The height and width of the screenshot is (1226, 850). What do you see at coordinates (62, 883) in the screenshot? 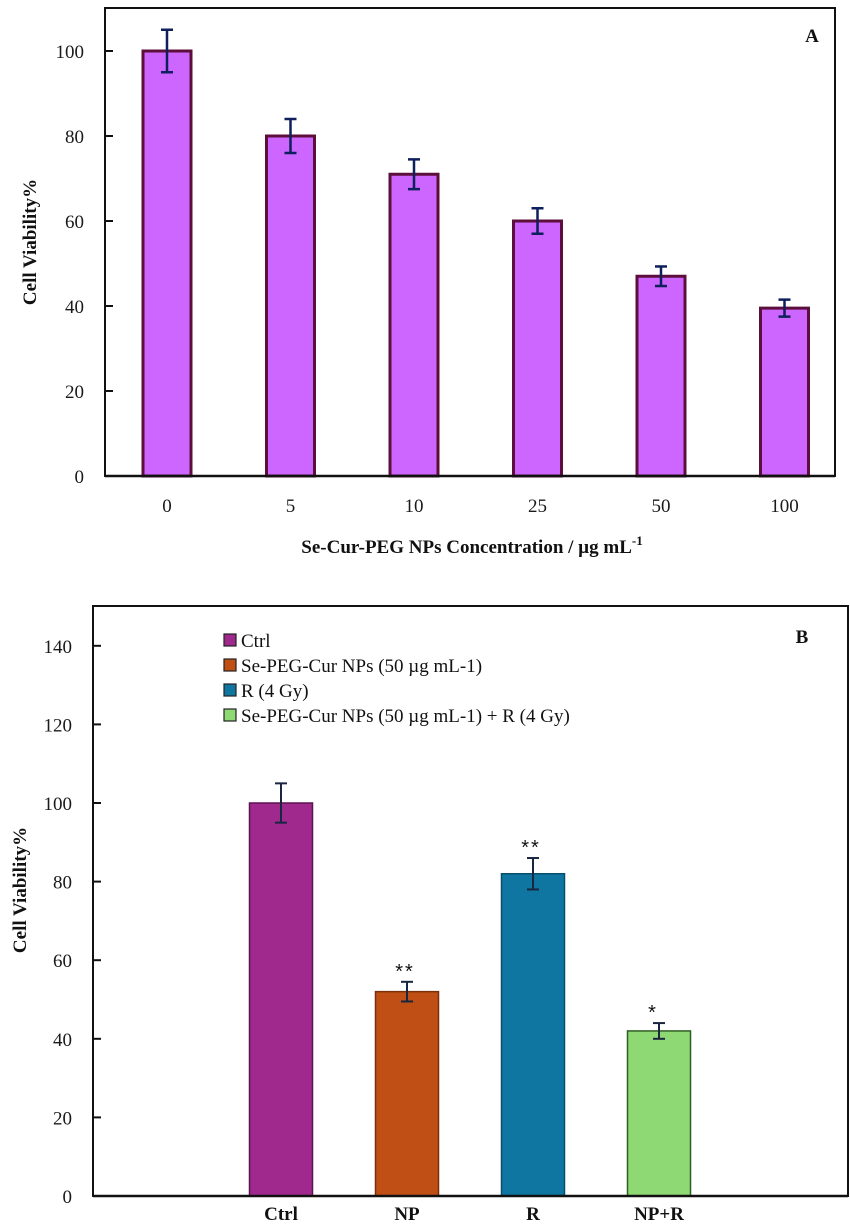
I see `y-tick-label-b: 80` at bounding box center [62, 883].